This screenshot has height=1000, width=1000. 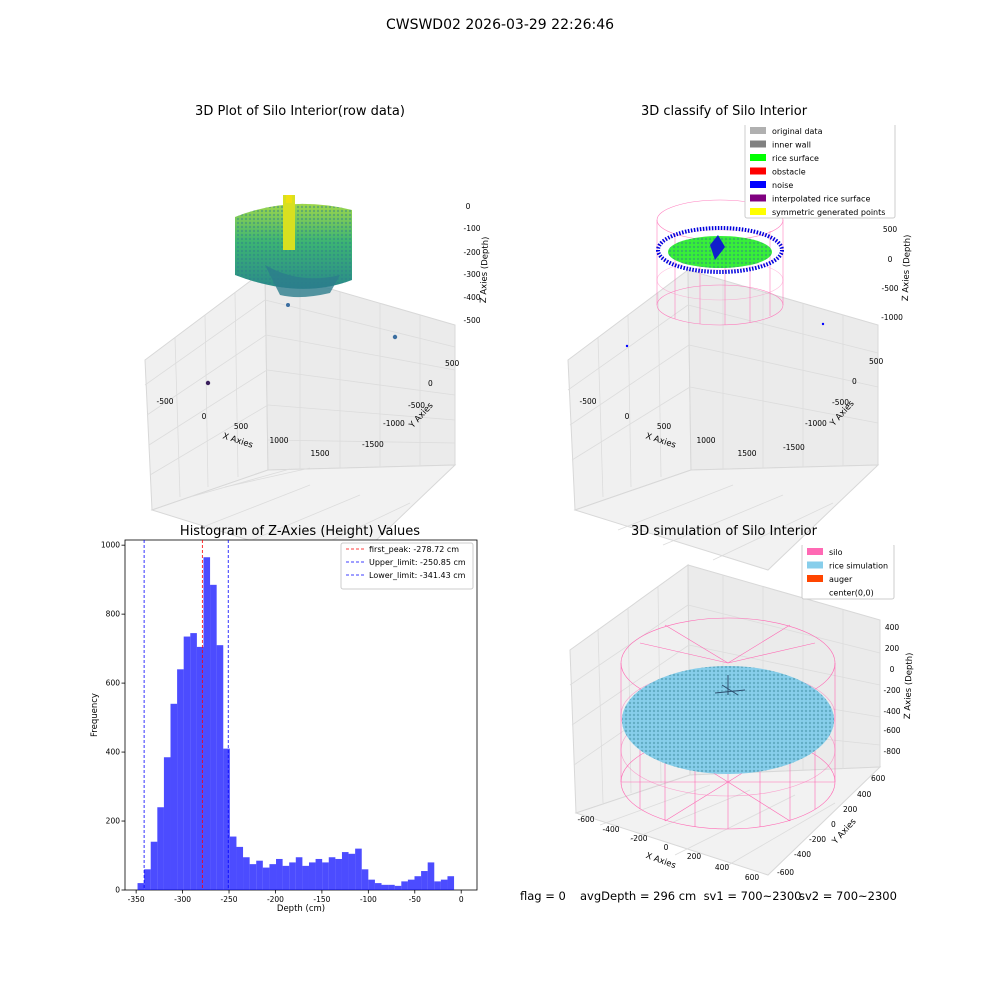 I want to click on raw-ztick: -200, so click(x=471, y=252).